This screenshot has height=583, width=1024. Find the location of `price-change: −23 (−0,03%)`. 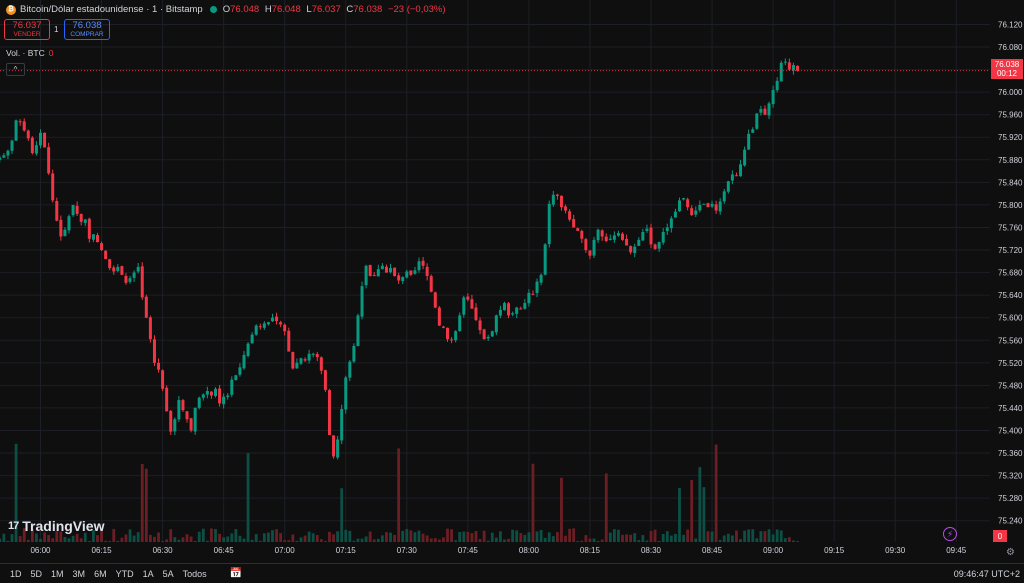

price-change: −23 (−0,03%) is located at coordinates (416, 9).